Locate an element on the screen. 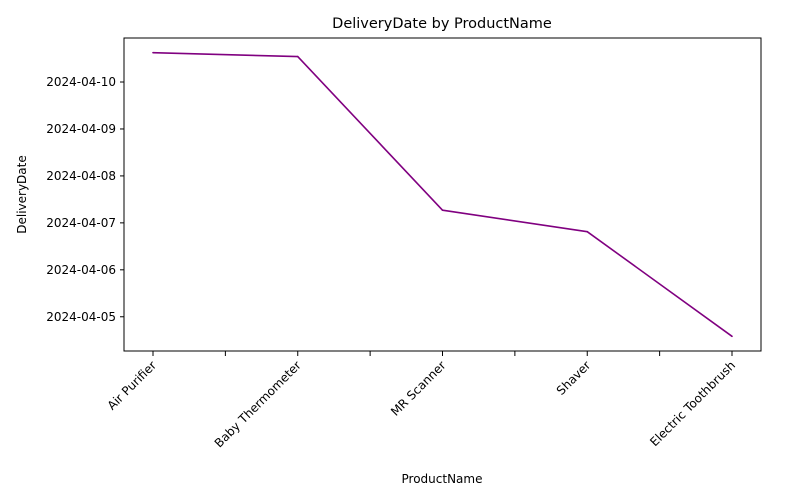 This screenshot has width=800, height=500. x-tick-label: MR Scanner is located at coordinates (418, 388).